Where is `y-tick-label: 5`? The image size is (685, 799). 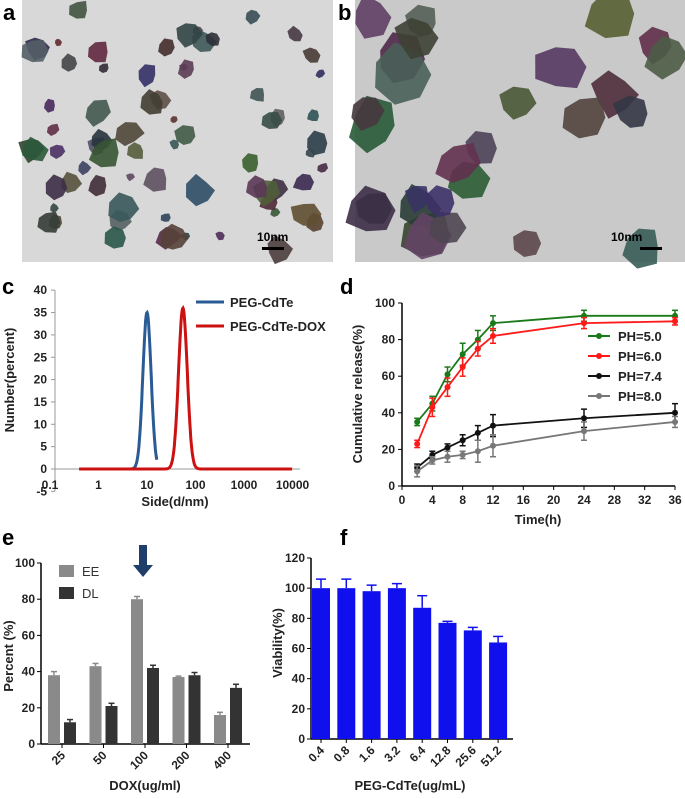 y-tick-label: 5 is located at coordinates (43, 447).